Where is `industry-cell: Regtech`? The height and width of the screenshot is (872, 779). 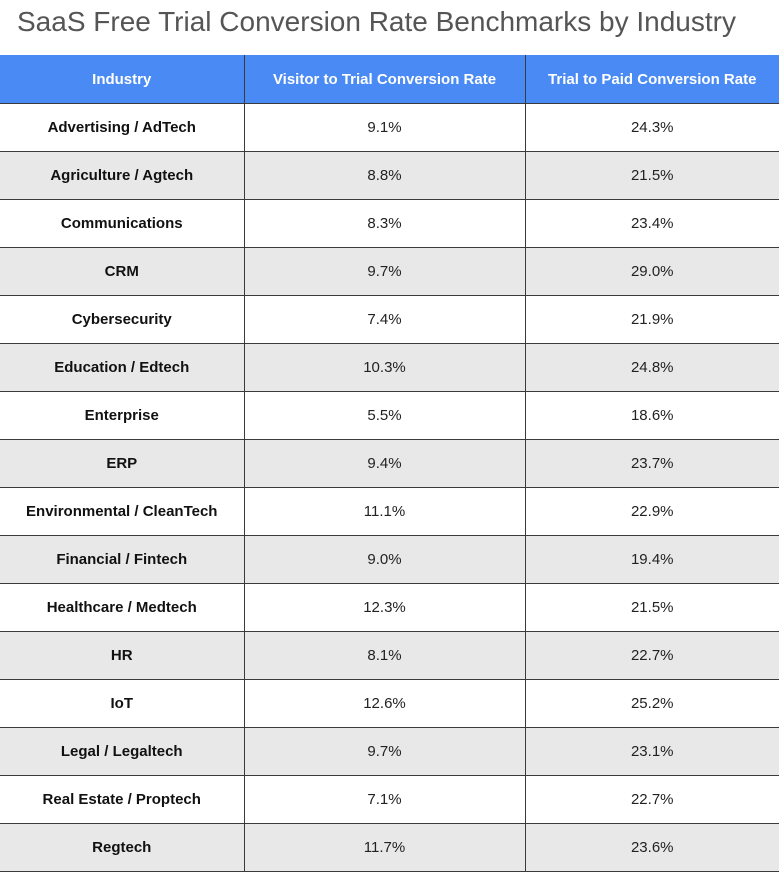
industry-cell: Regtech is located at coordinates (122, 847).